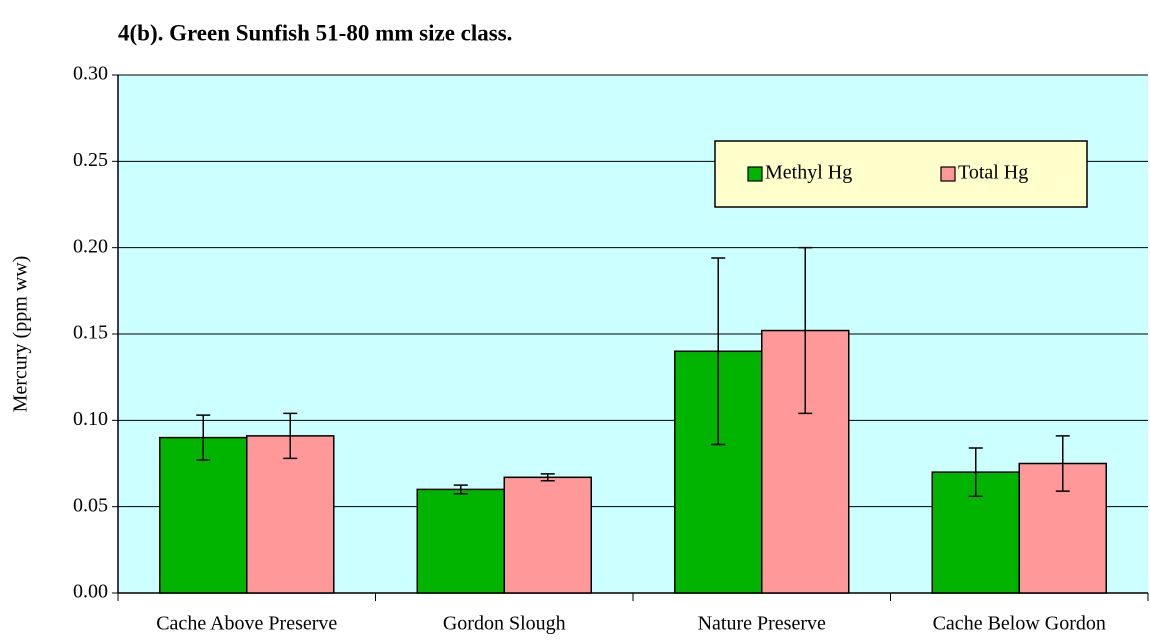 The height and width of the screenshot is (641, 1150). I want to click on y-tick-label: 0.05, so click(90, 505).